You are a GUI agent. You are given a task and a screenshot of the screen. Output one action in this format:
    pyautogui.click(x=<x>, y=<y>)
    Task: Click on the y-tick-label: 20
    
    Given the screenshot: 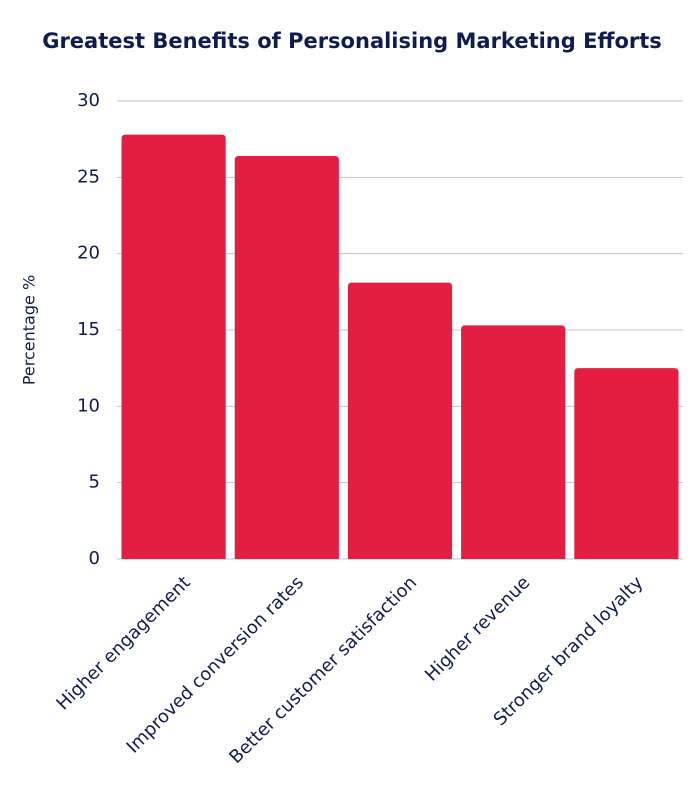 What is the action you would take?
    pyautogui.click(x=88, y=253)
    